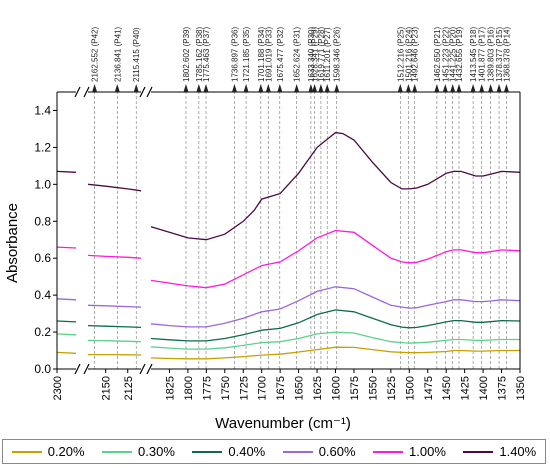  I want to click on peak-label: 1512.216 (P25), so click(400, 54).